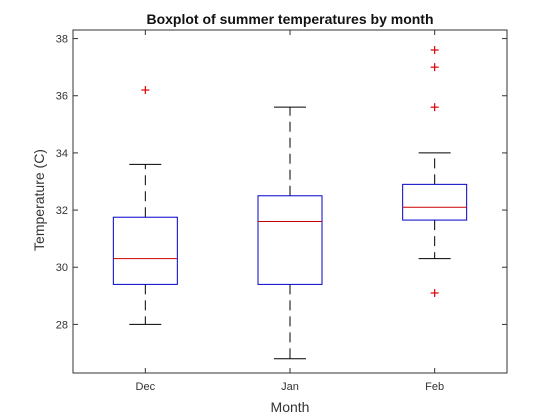 This screenshot has height=420, width=560. Describe the element at coordinates (435, 202) in the screenshot. I see `box-feb` at that location.